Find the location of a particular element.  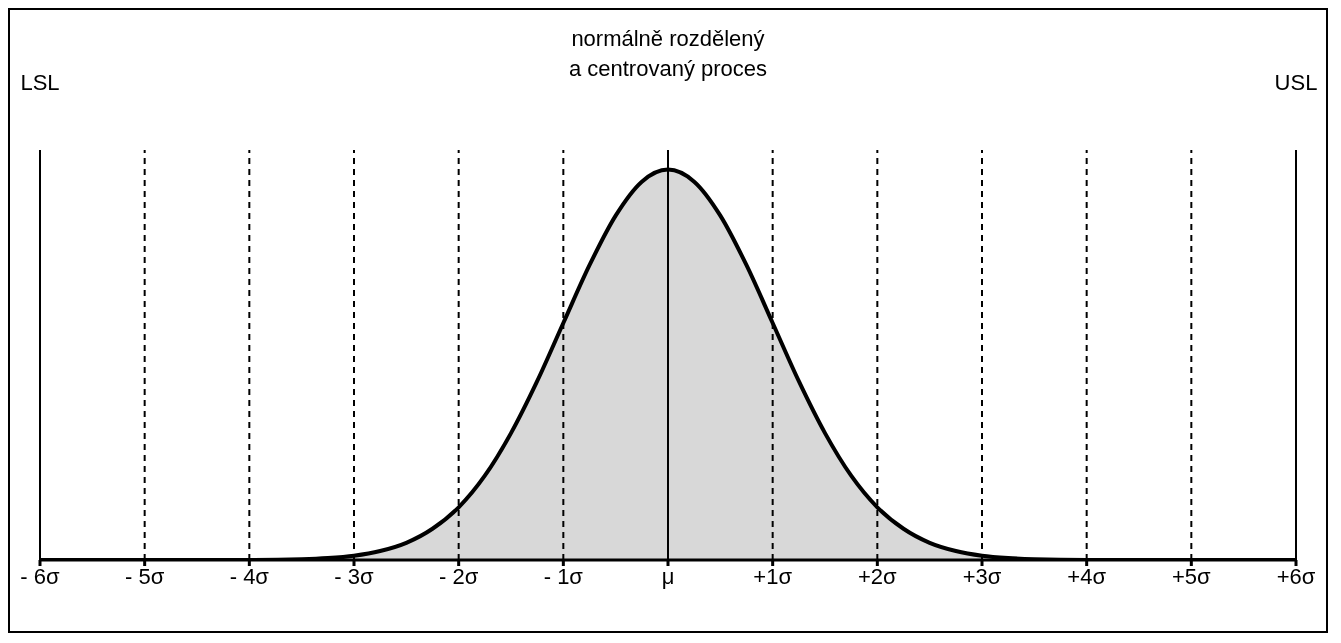

x-tick-label: +2σ is located at coordinates (878, 576).